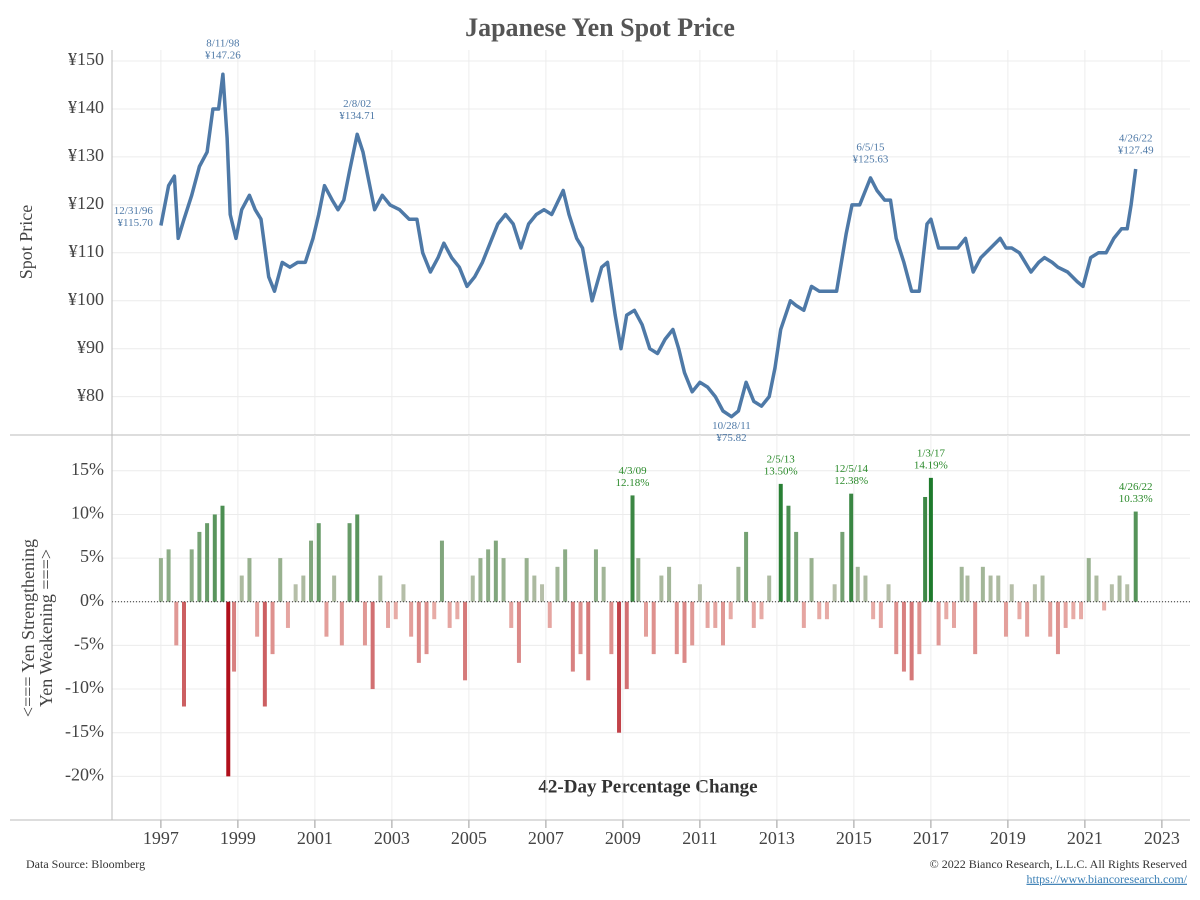 The height and width of the screenshot is (900, 1200). Describe the element at coordinates (86, 251) in the screenshot. I see `y-tick-label: ¥110` at that location.